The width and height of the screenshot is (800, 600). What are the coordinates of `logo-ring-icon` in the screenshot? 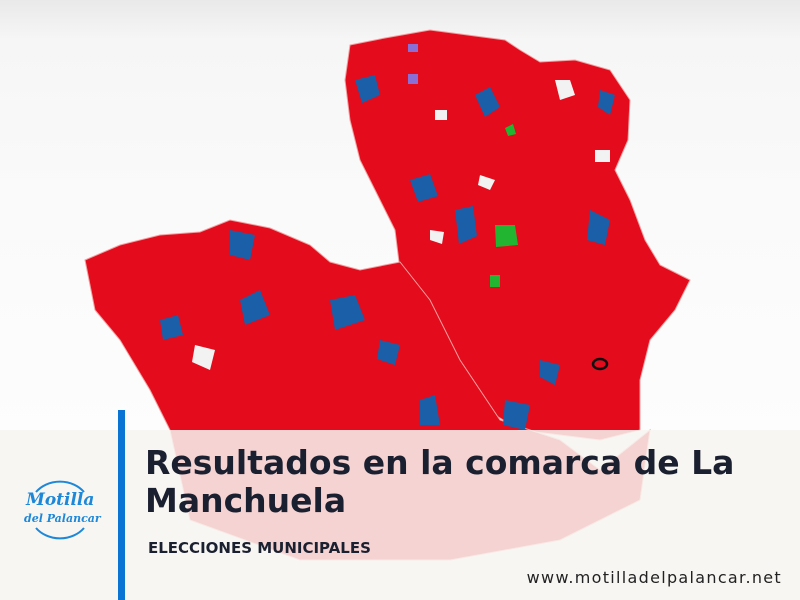 It's located at (60, 510).